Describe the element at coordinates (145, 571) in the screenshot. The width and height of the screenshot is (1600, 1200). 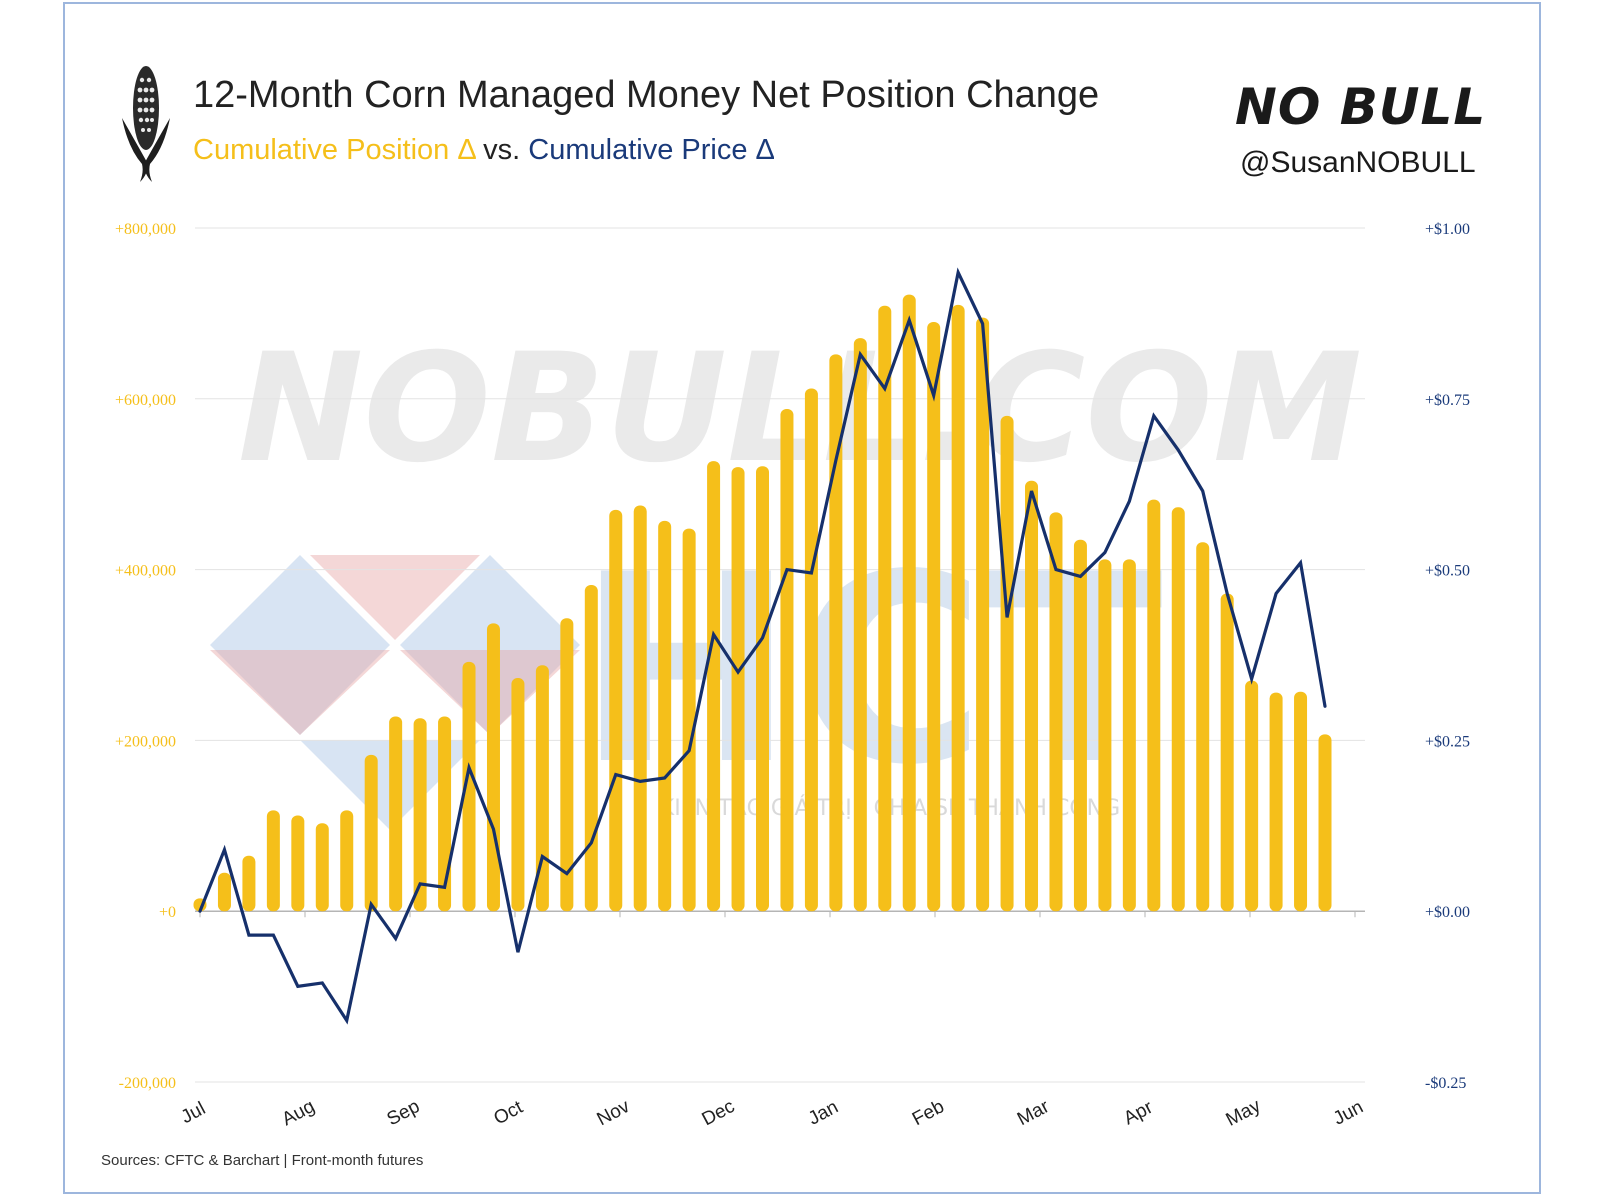
I see `left-axis-tick-label: +400,000` at that location.